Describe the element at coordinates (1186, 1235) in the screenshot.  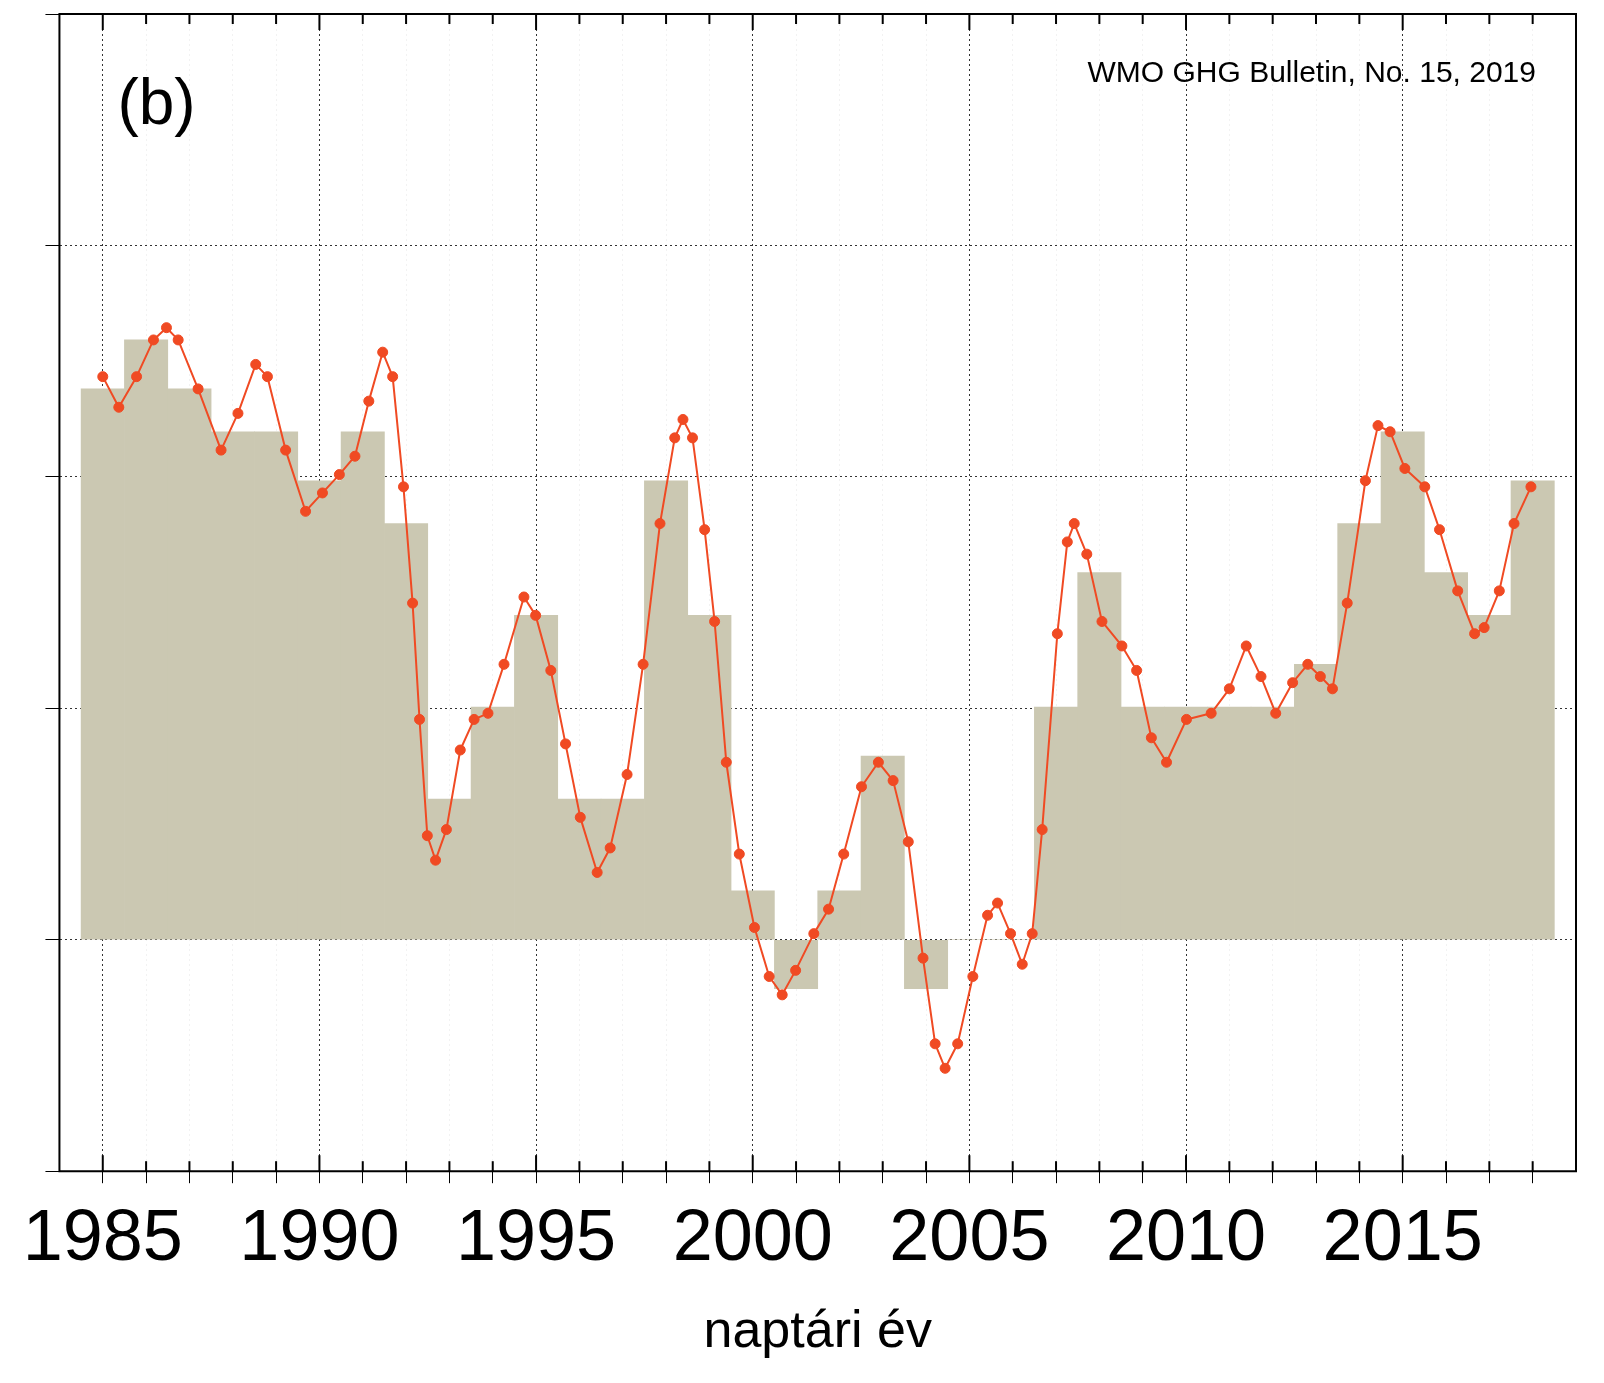
I see `x-tick-label: 2010` at that location.